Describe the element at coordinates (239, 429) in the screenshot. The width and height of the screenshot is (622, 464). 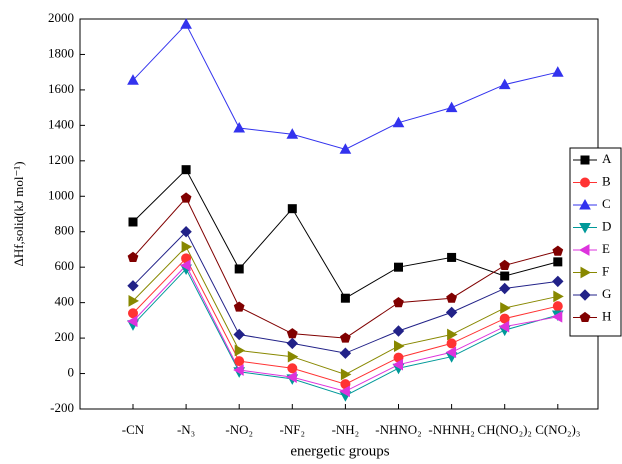
I see `x-tick-label: -NO₂` at that location.